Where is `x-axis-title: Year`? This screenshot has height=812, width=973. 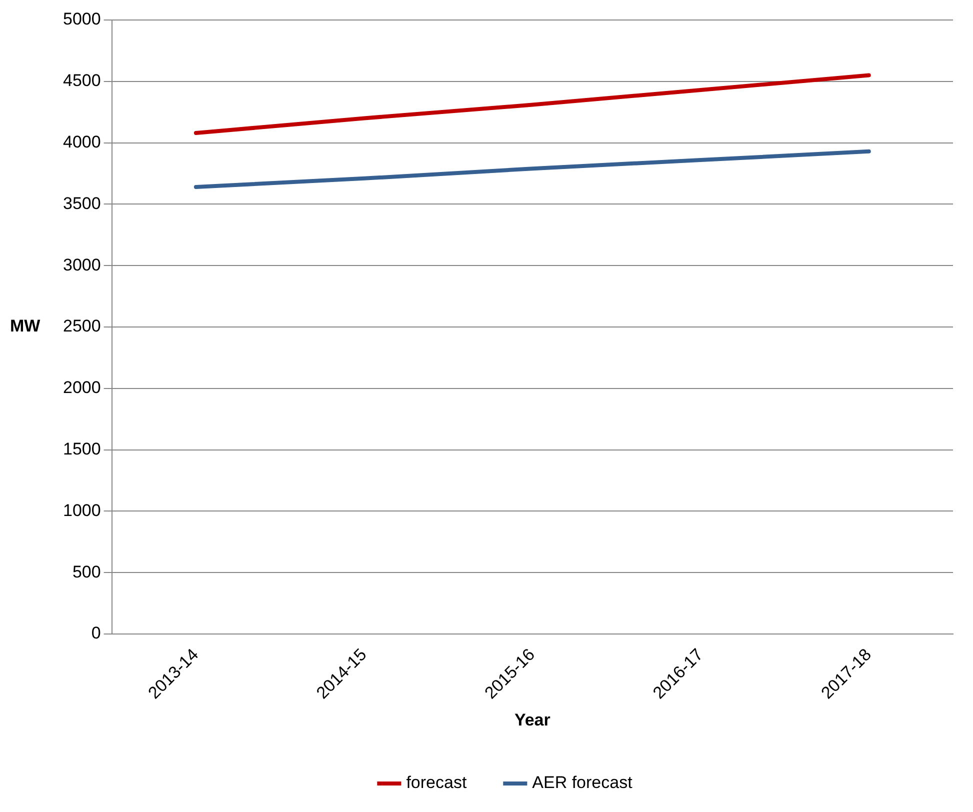 x-axis-title: Year is located at coordinates (532, 720).